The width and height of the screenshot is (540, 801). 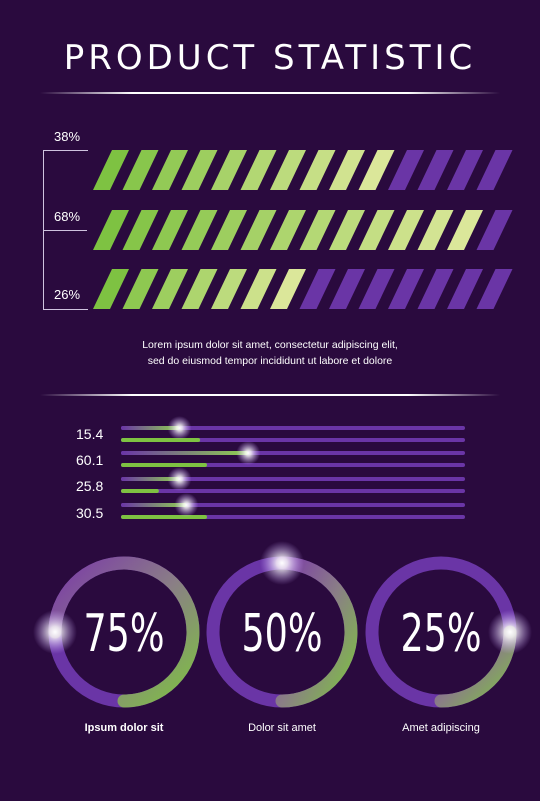 What do you see at coordinates (282, 728) in the screenshot?
I see `donut-caption: Dolor sit amet` at bounding box center [282, 728].